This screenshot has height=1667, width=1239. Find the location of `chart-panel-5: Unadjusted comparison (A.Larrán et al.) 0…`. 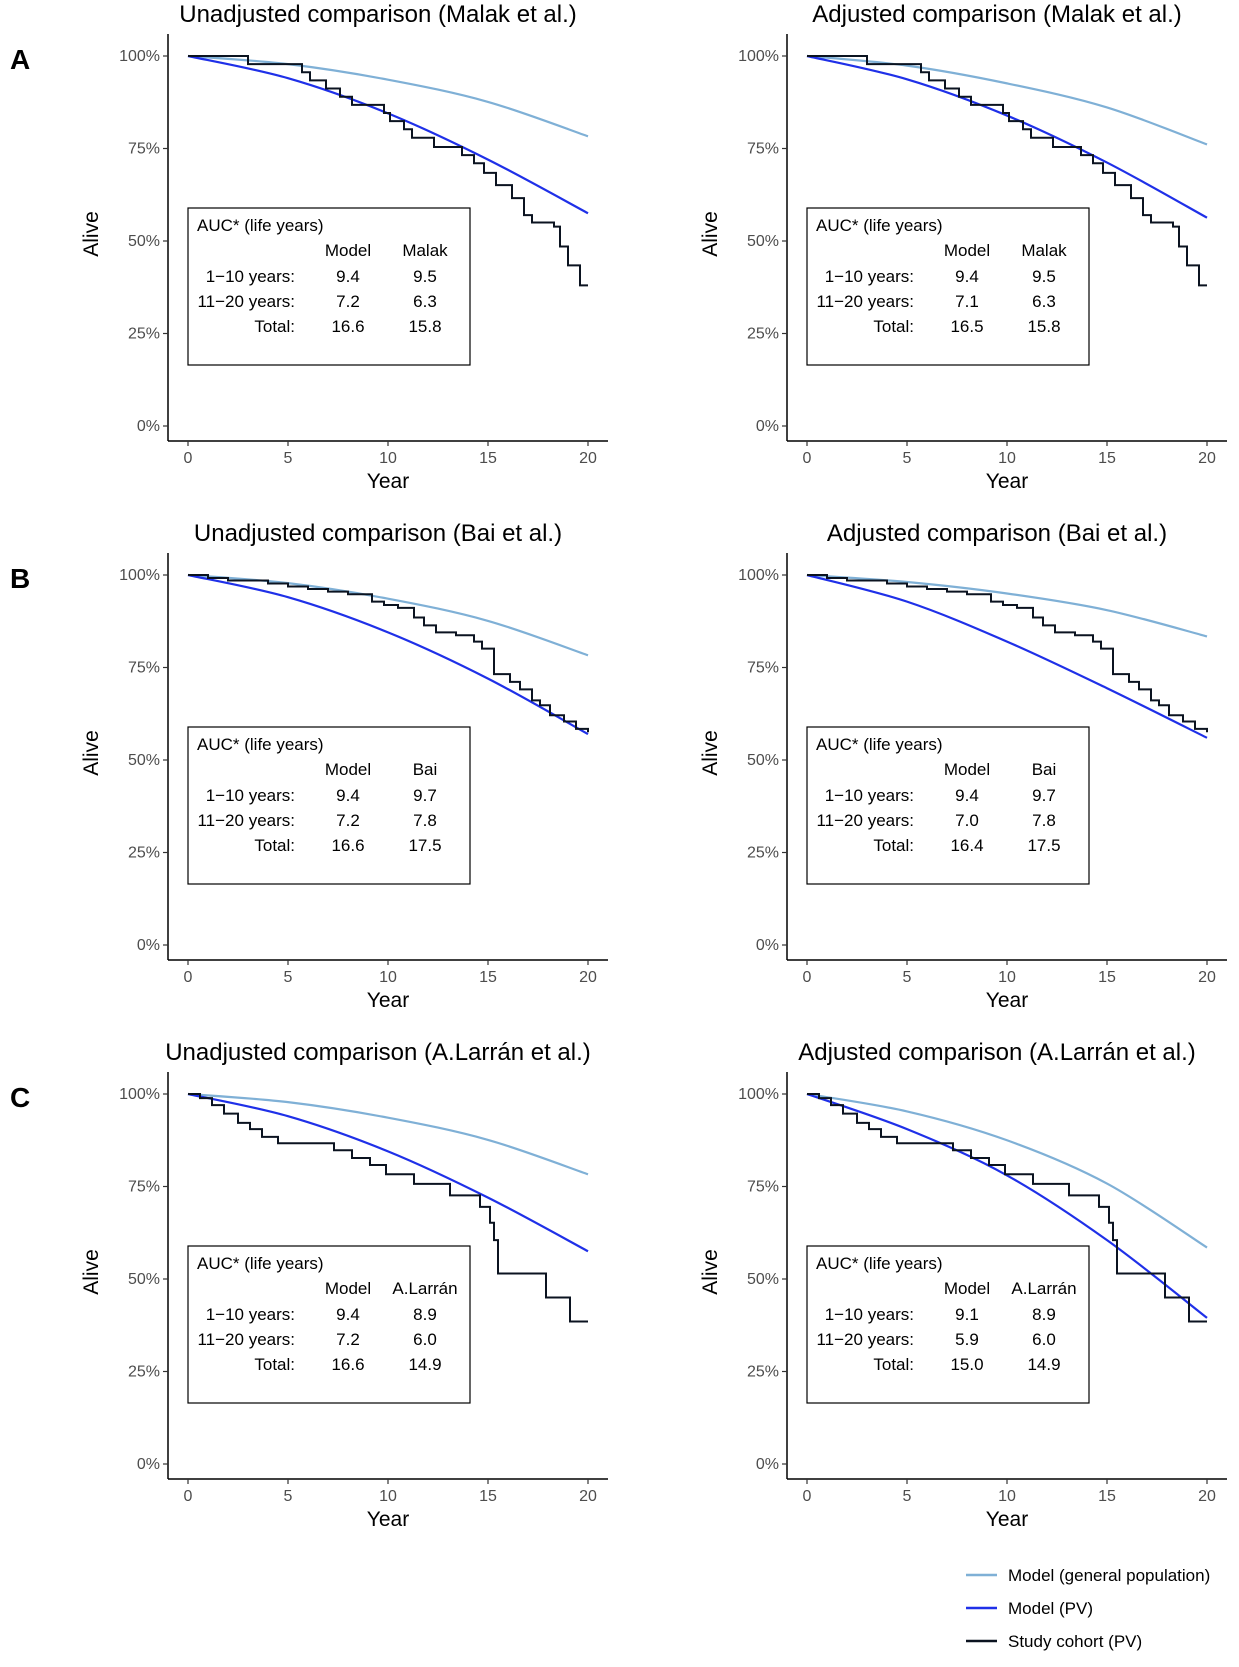

chart-panel-5: Unadjusted comparison (A.Larrán et al.) 0… is located at coordinates (344, 1285).